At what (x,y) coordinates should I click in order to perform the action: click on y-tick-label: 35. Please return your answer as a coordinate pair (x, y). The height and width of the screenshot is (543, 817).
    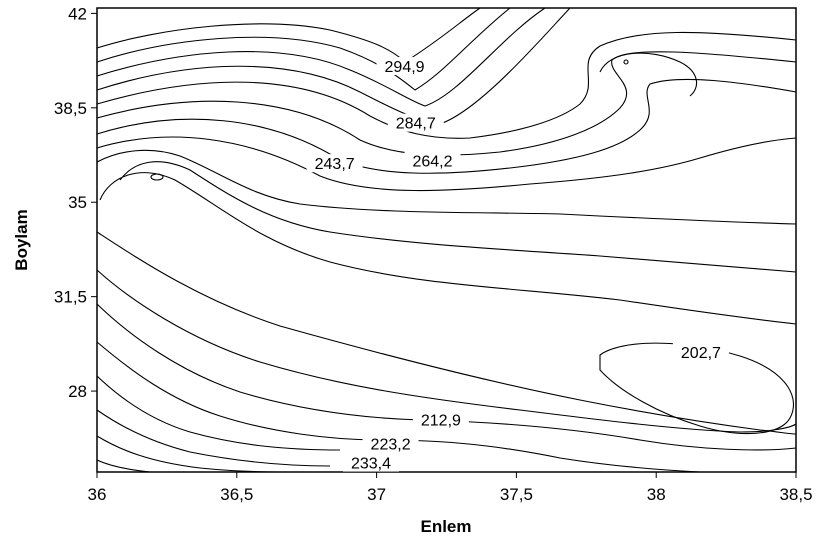
    Looking at the image, I should click on (77, 202).